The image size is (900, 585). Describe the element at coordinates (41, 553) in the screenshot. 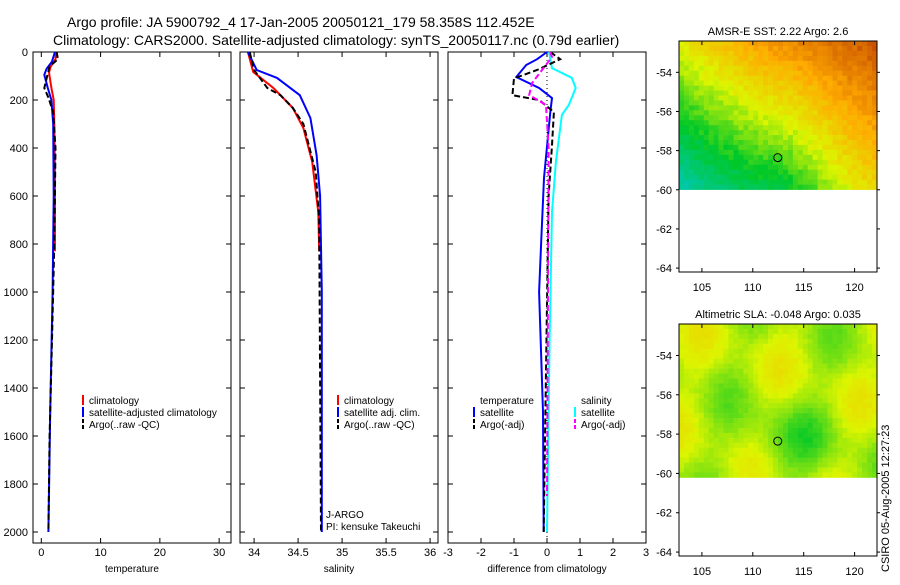

I see `x-tick-label: 0` at that location.